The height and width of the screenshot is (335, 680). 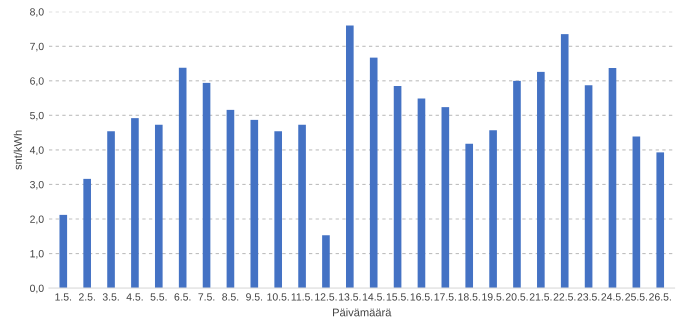 What do you see at coordinates (87, 297) in the screenshot?
I see `x-tick-label: 2.5.` at bounding box center [87, 297].